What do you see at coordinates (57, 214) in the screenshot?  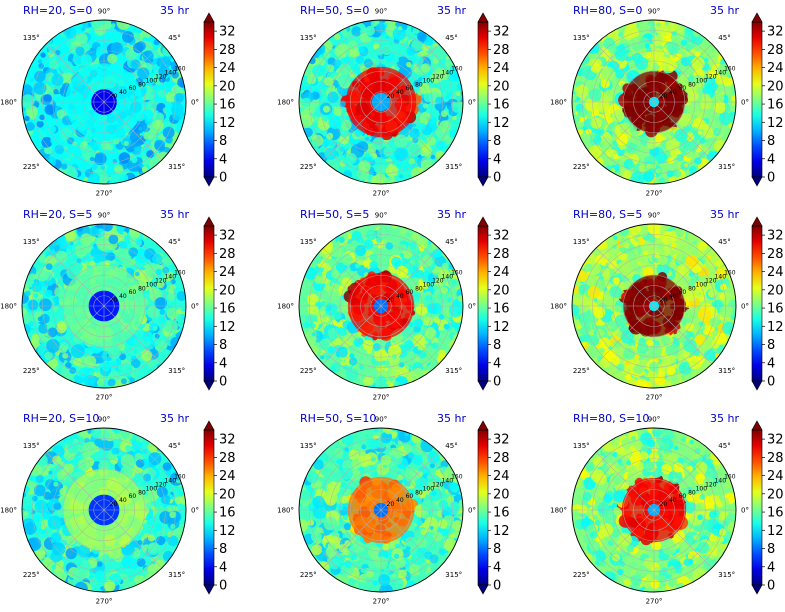 I see `panel-title: RH=20, S=5` at bounding box center [57, 214].